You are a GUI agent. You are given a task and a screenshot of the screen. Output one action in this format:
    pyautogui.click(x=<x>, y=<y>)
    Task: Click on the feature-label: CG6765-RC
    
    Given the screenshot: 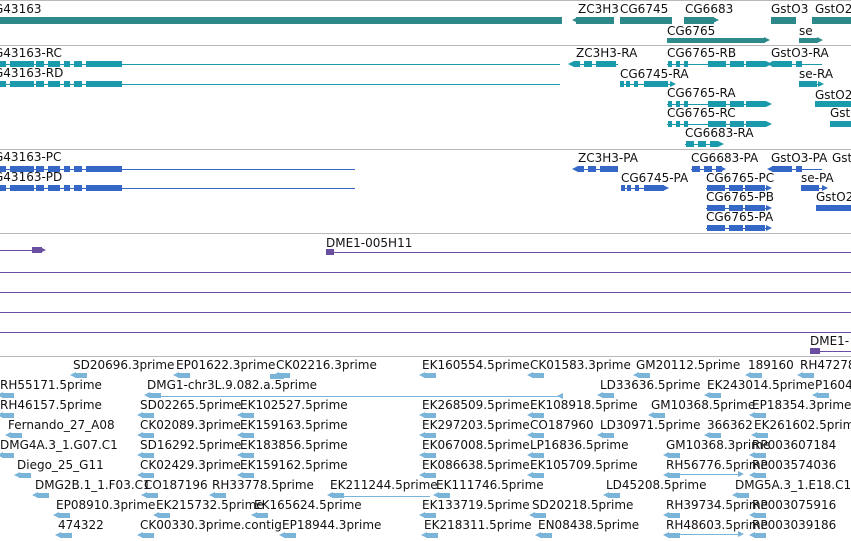 What is the action you would take?
    pyautogui.click(x=701, y=113)
    